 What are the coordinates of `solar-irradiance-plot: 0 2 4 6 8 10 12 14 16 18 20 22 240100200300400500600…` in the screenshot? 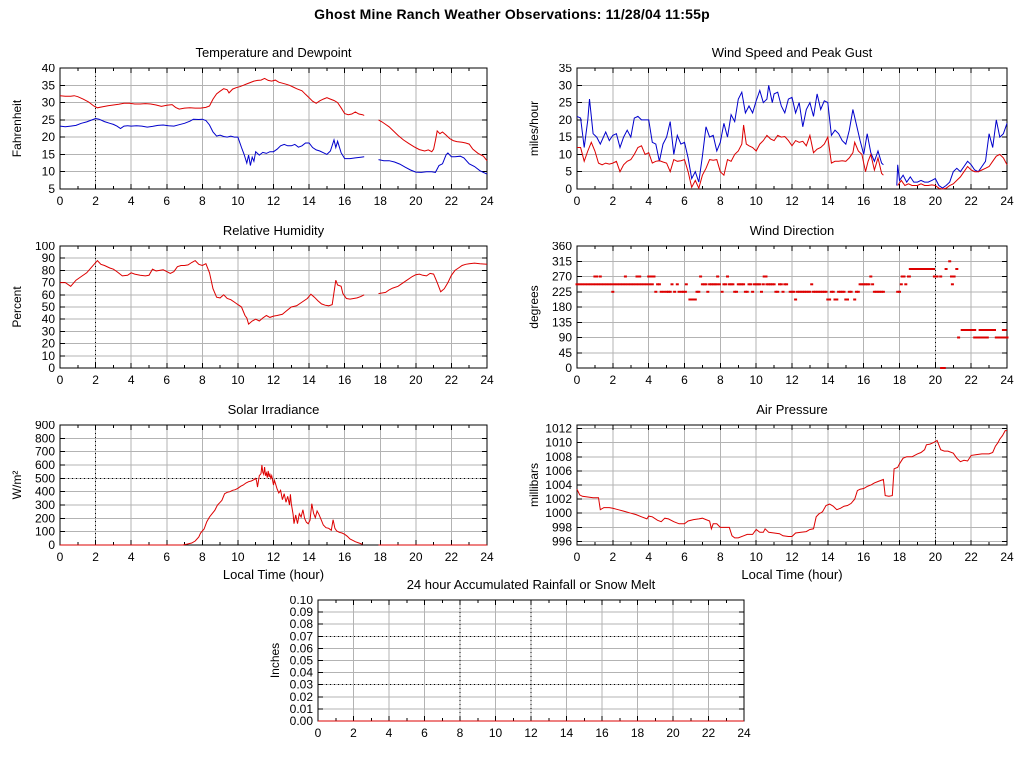 It's located at (252, 492).